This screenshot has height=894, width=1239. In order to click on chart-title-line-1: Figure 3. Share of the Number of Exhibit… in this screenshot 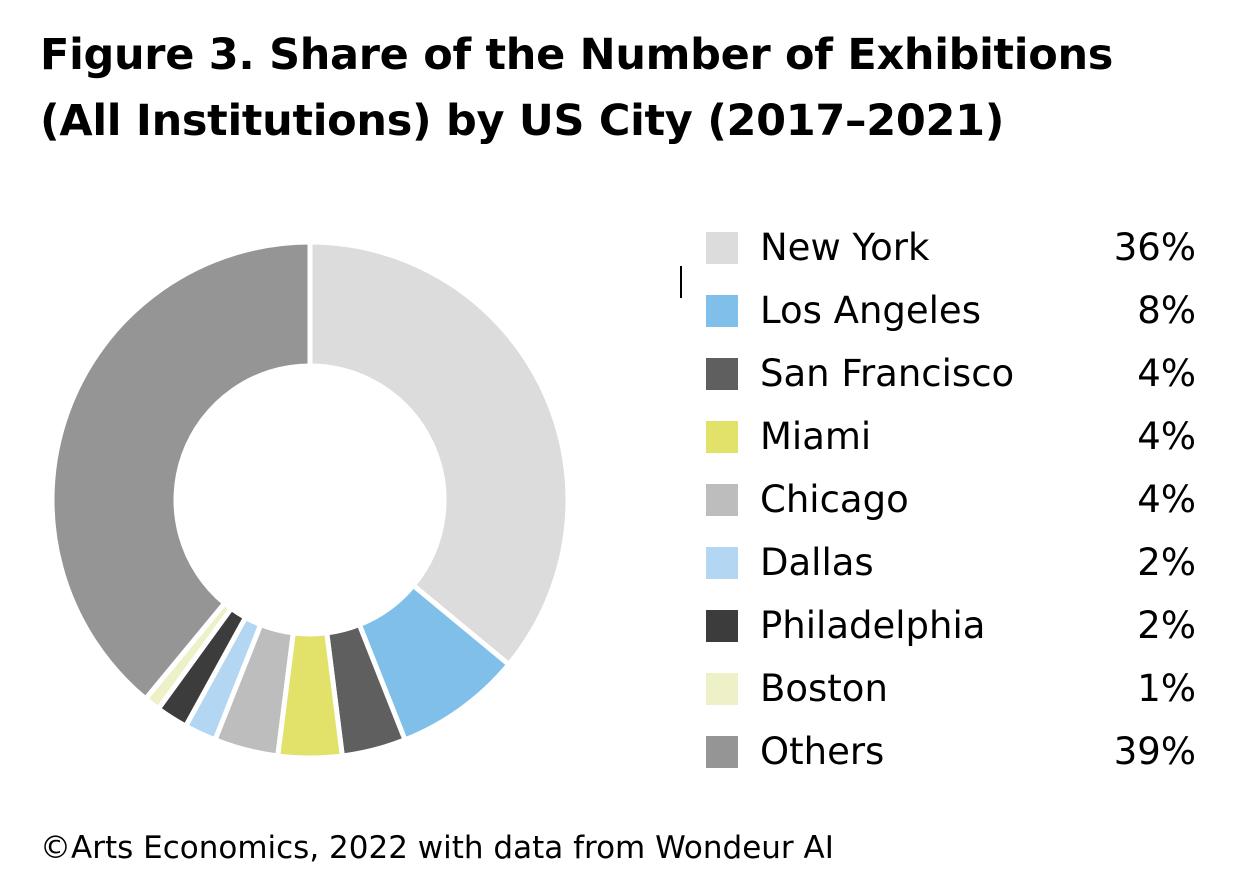, I will do `click(577, 55)`.